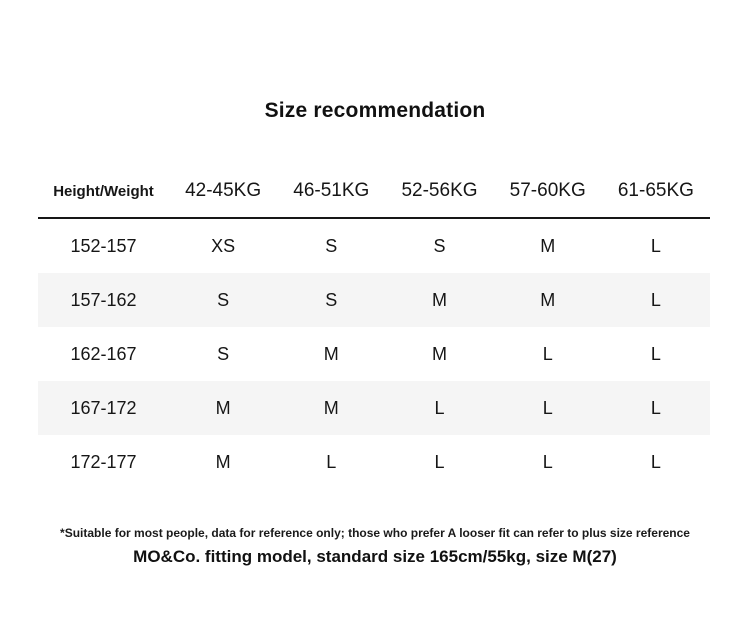 This screenshot has height=624, width=750. Describe the element at coordinates (374, 246) in the screenshot. I see `table-row: 152-157 XS S S M L` at that location.